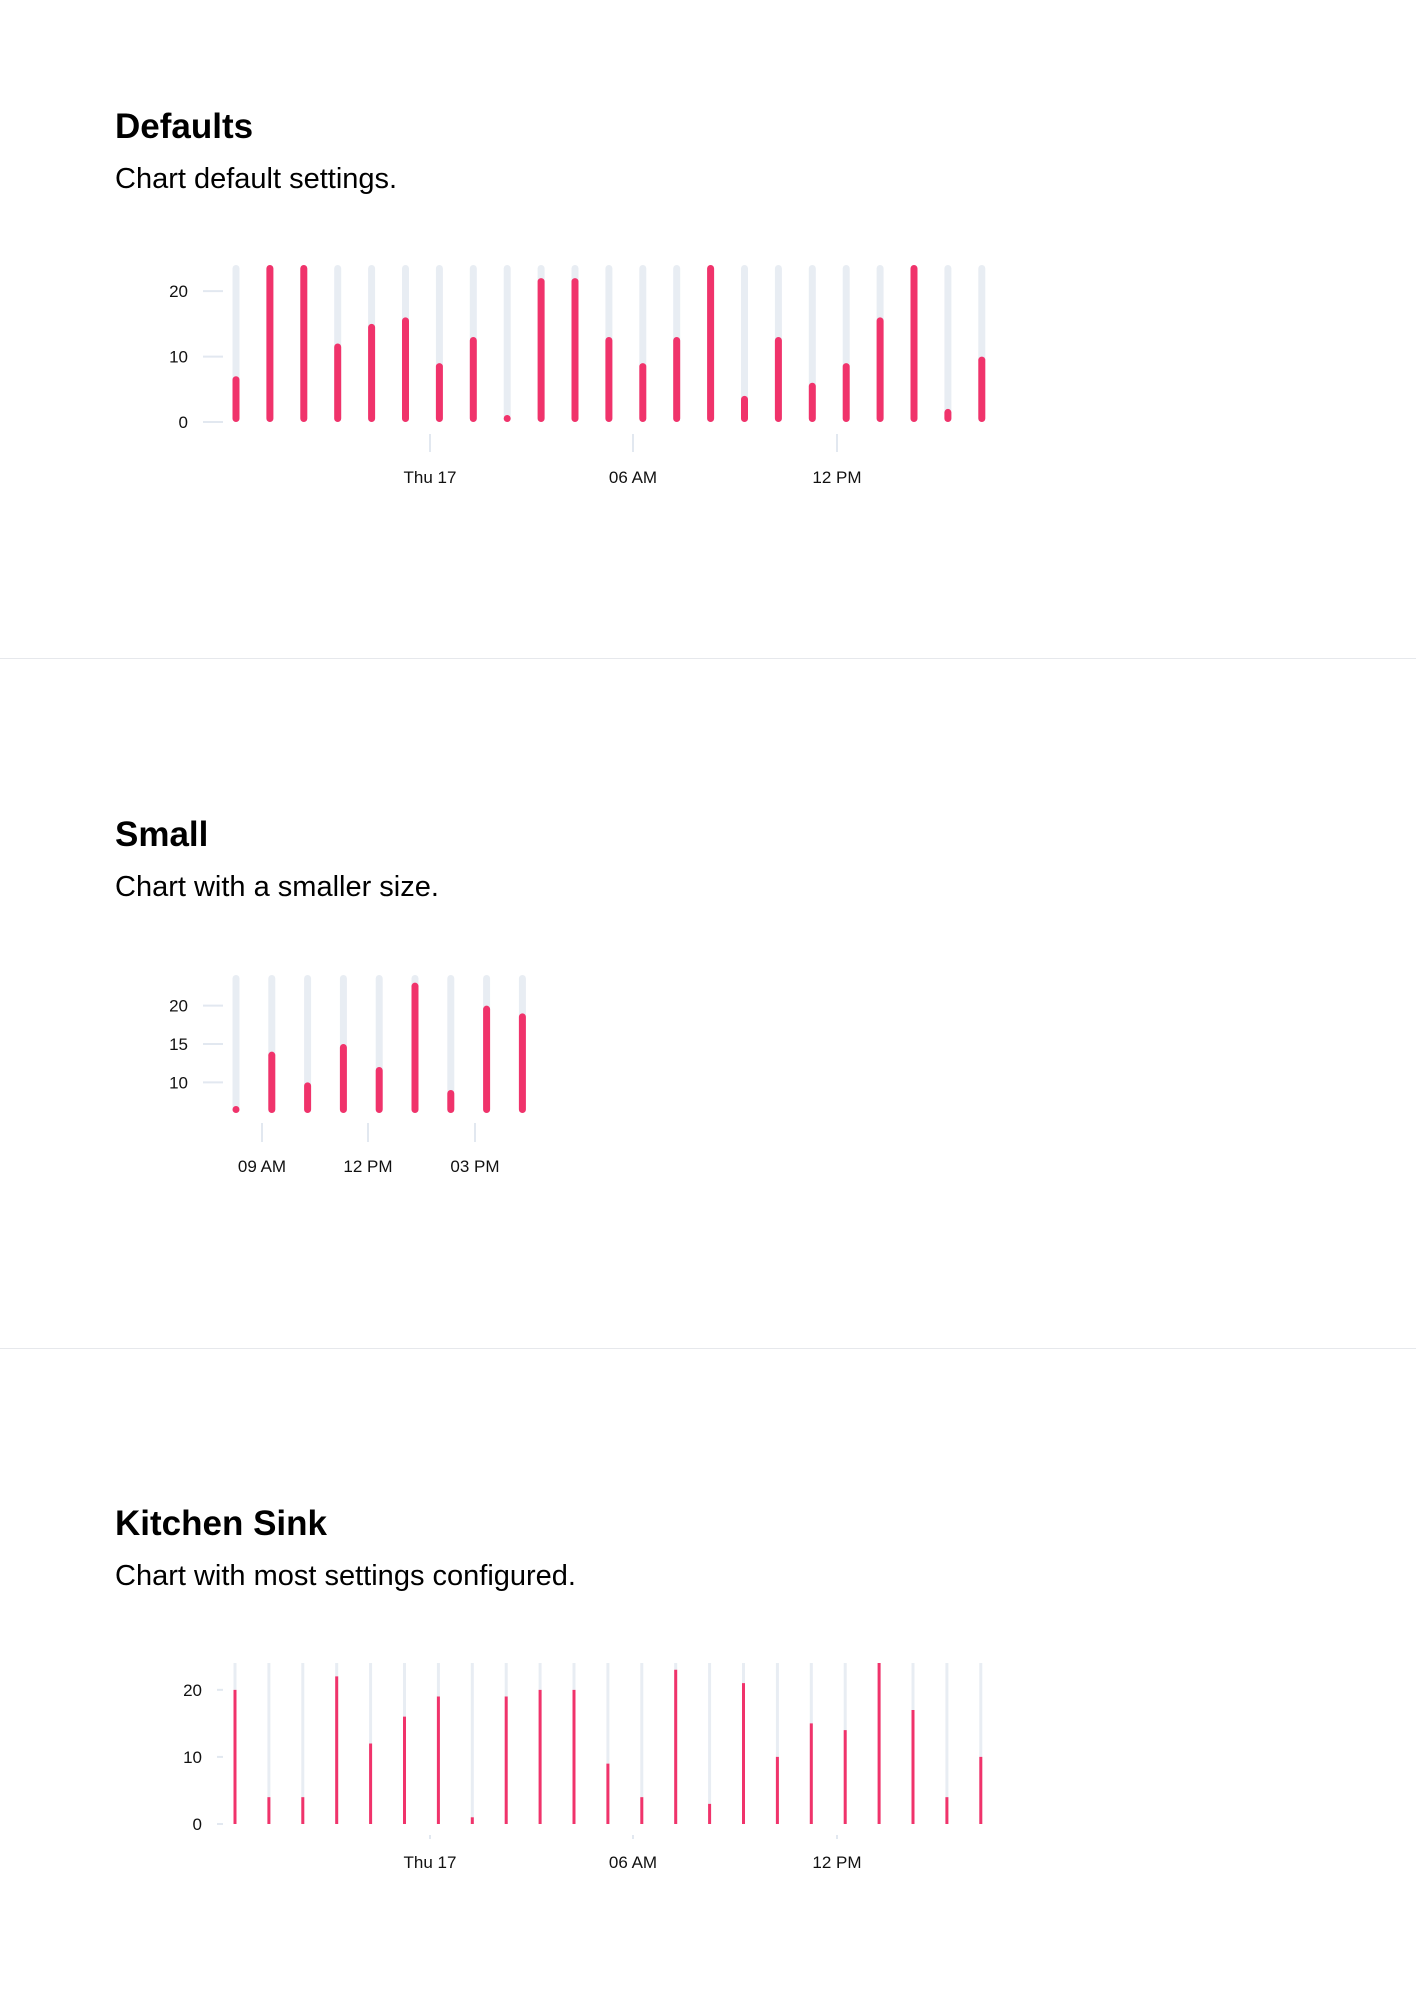  What do you see at coordinates (347, 1075) in the screenshot?
I see `bar-chart-small: 10 15 20 09 AM 12 PM 03 PM` at bounding box center [347, 1075].